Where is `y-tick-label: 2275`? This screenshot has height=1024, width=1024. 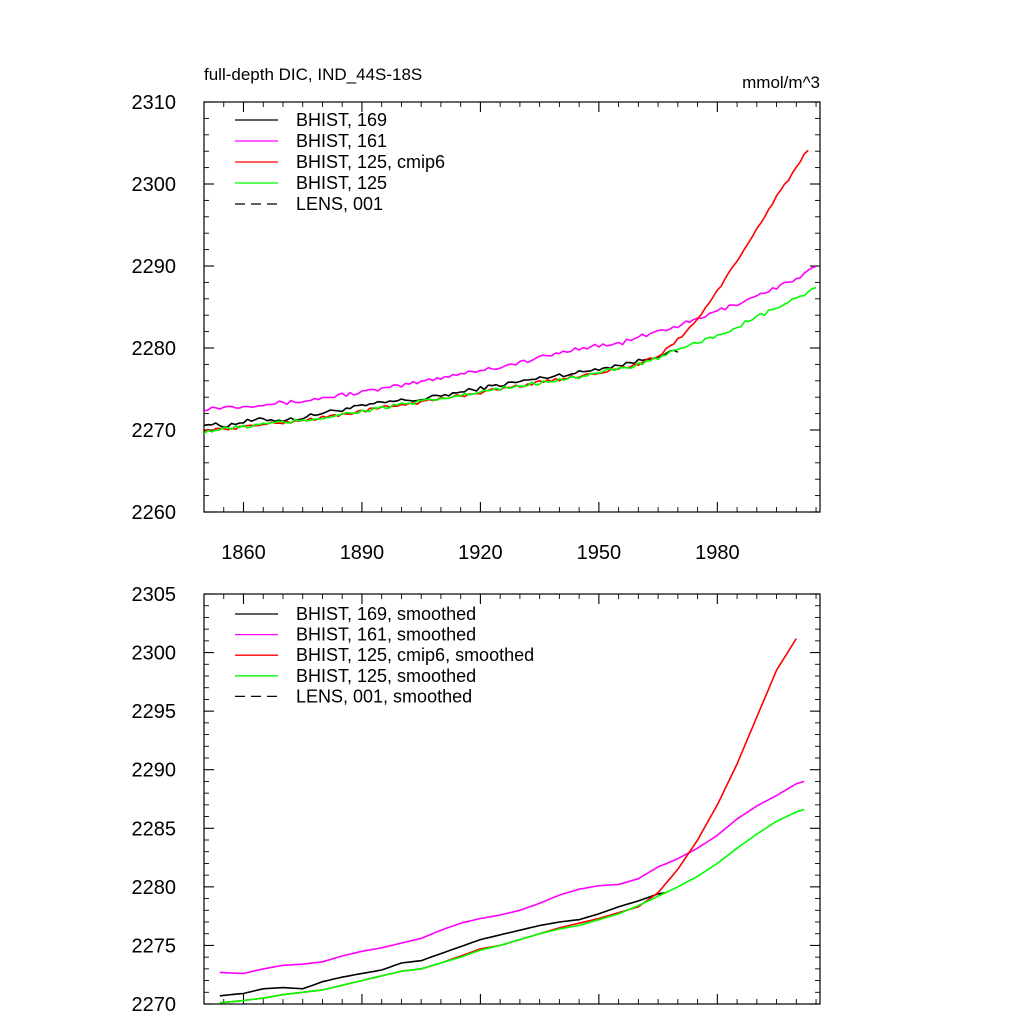
y-tick-label: 2275 is located at coordinates (154, 946).